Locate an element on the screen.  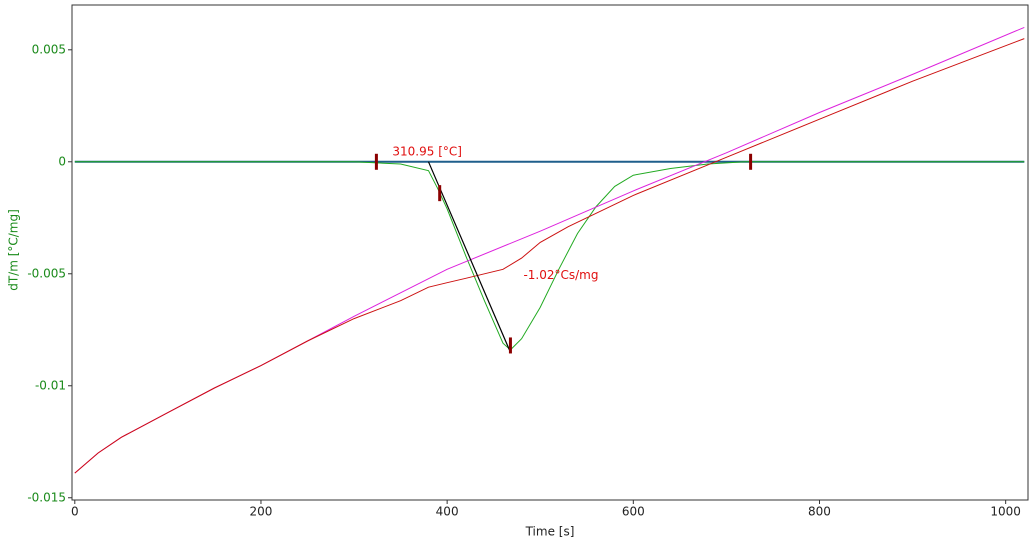
y-axis-label: dT/m [°C/mg] is located at coordinates (14, 250).